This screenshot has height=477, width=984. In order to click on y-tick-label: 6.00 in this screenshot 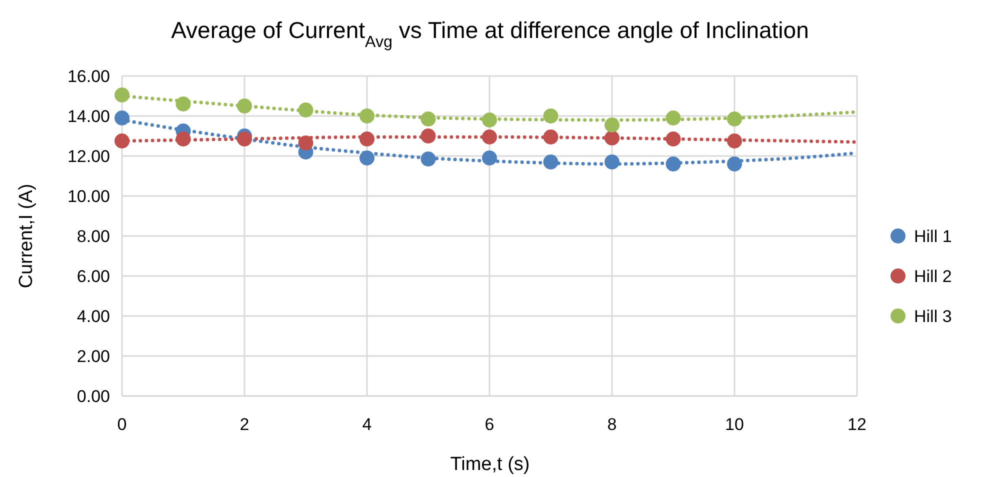, I will do `click(93, 276)`.